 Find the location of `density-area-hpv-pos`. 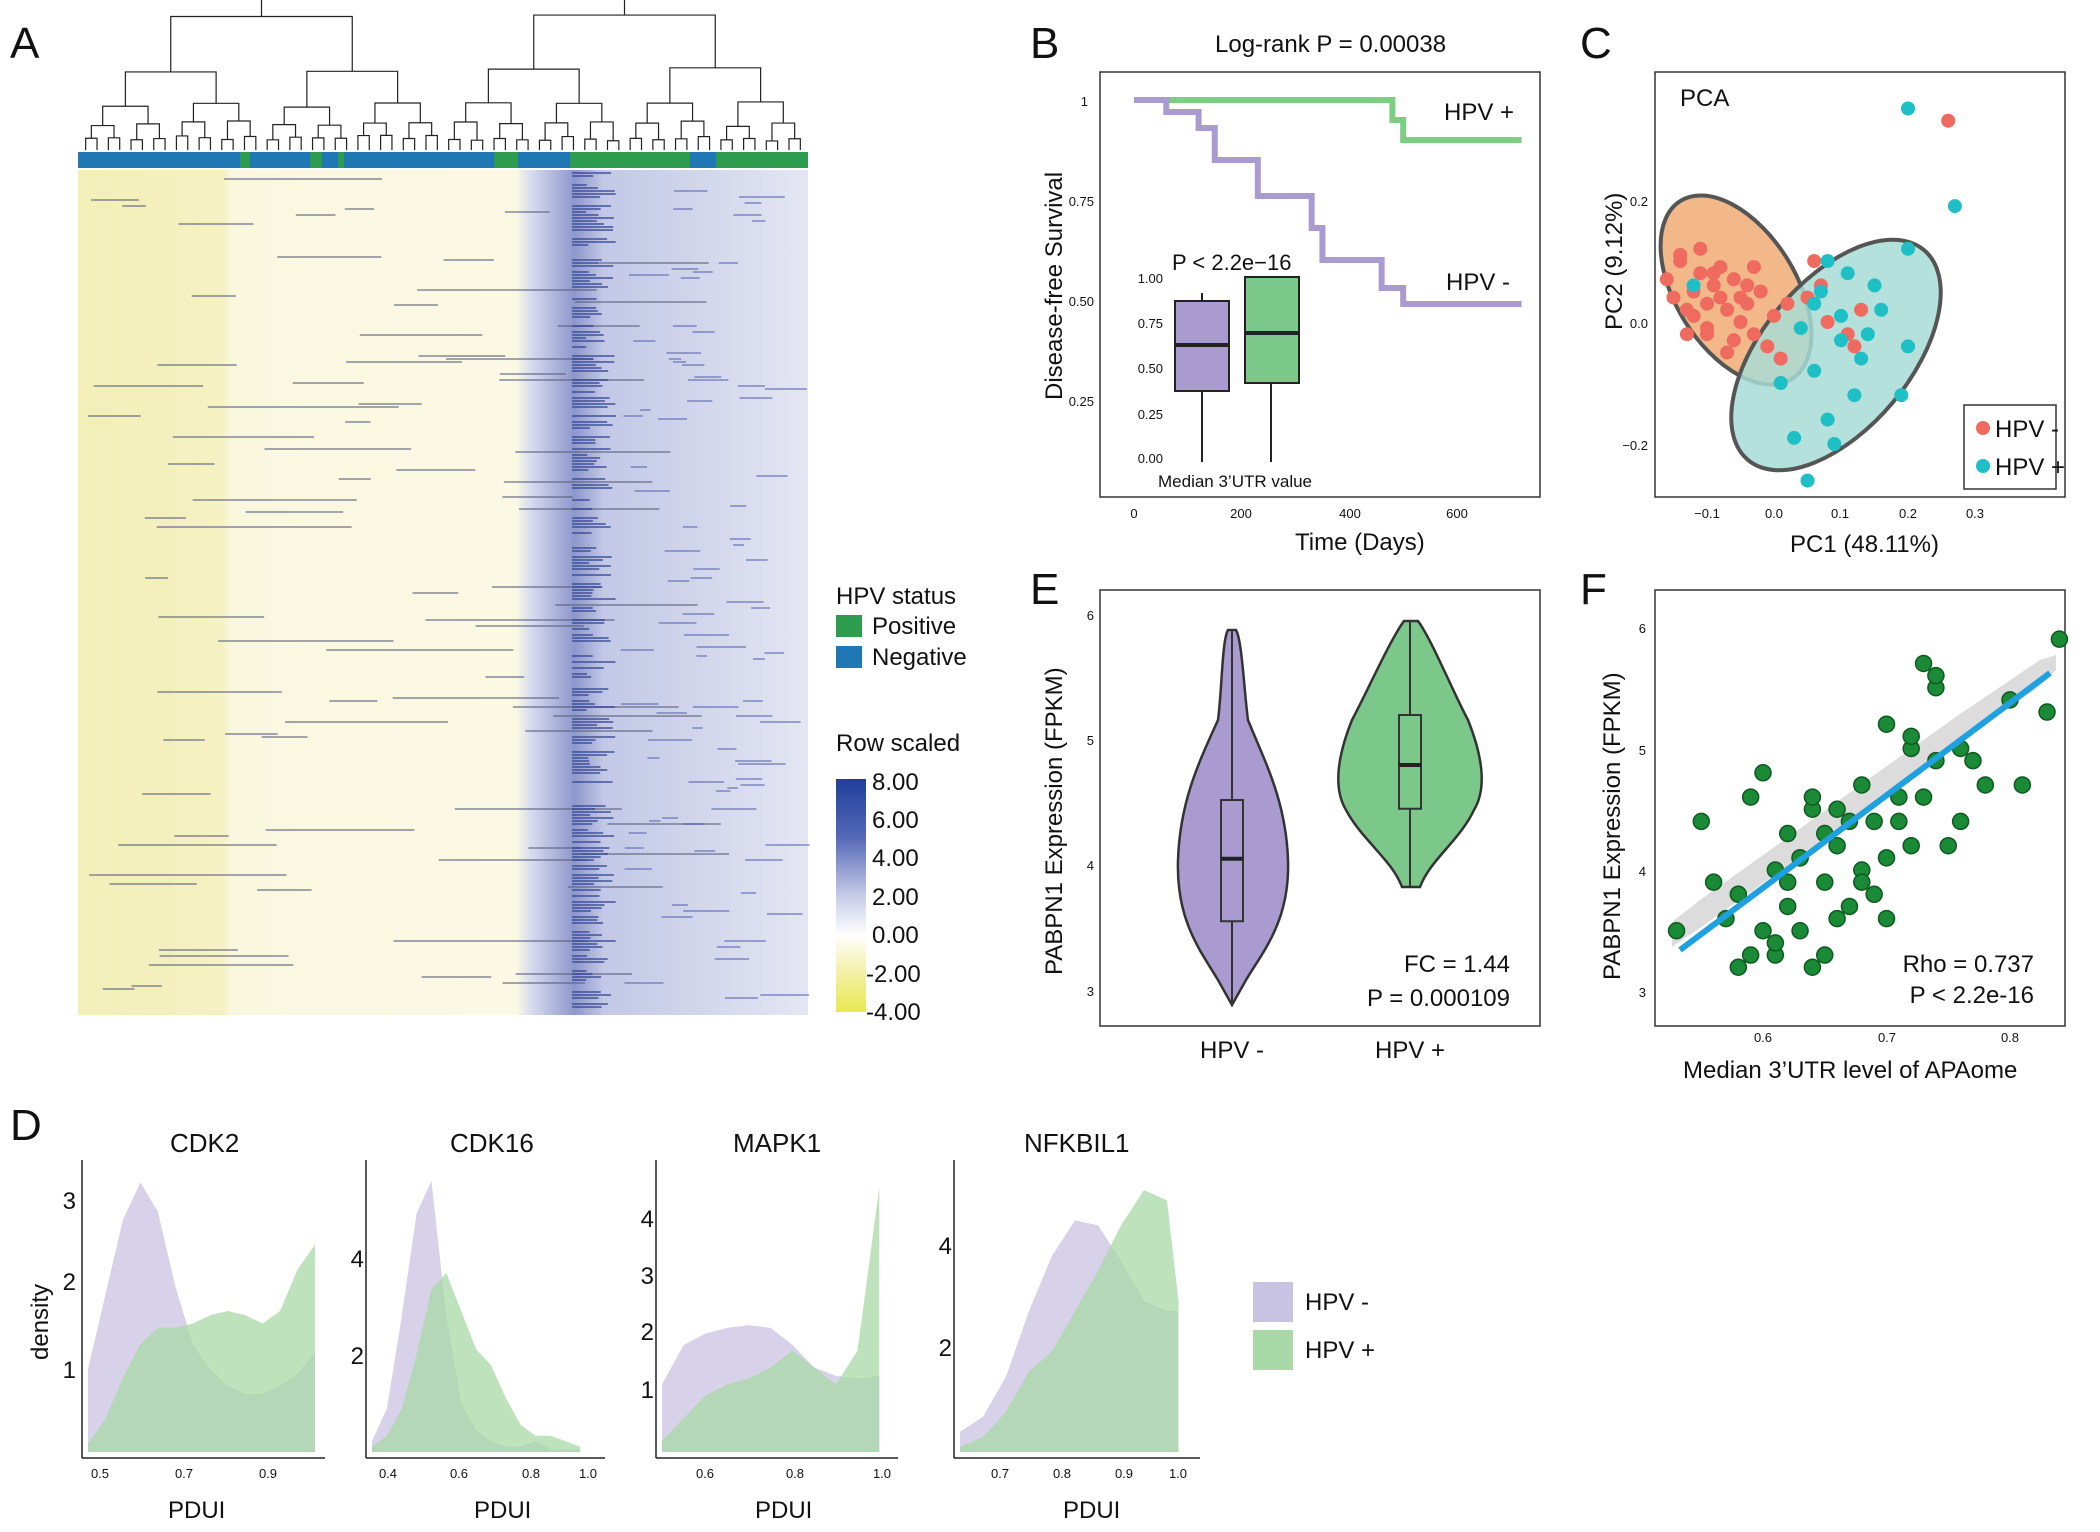

density-area-hpv-pos is located at coordinates (201, 1348).